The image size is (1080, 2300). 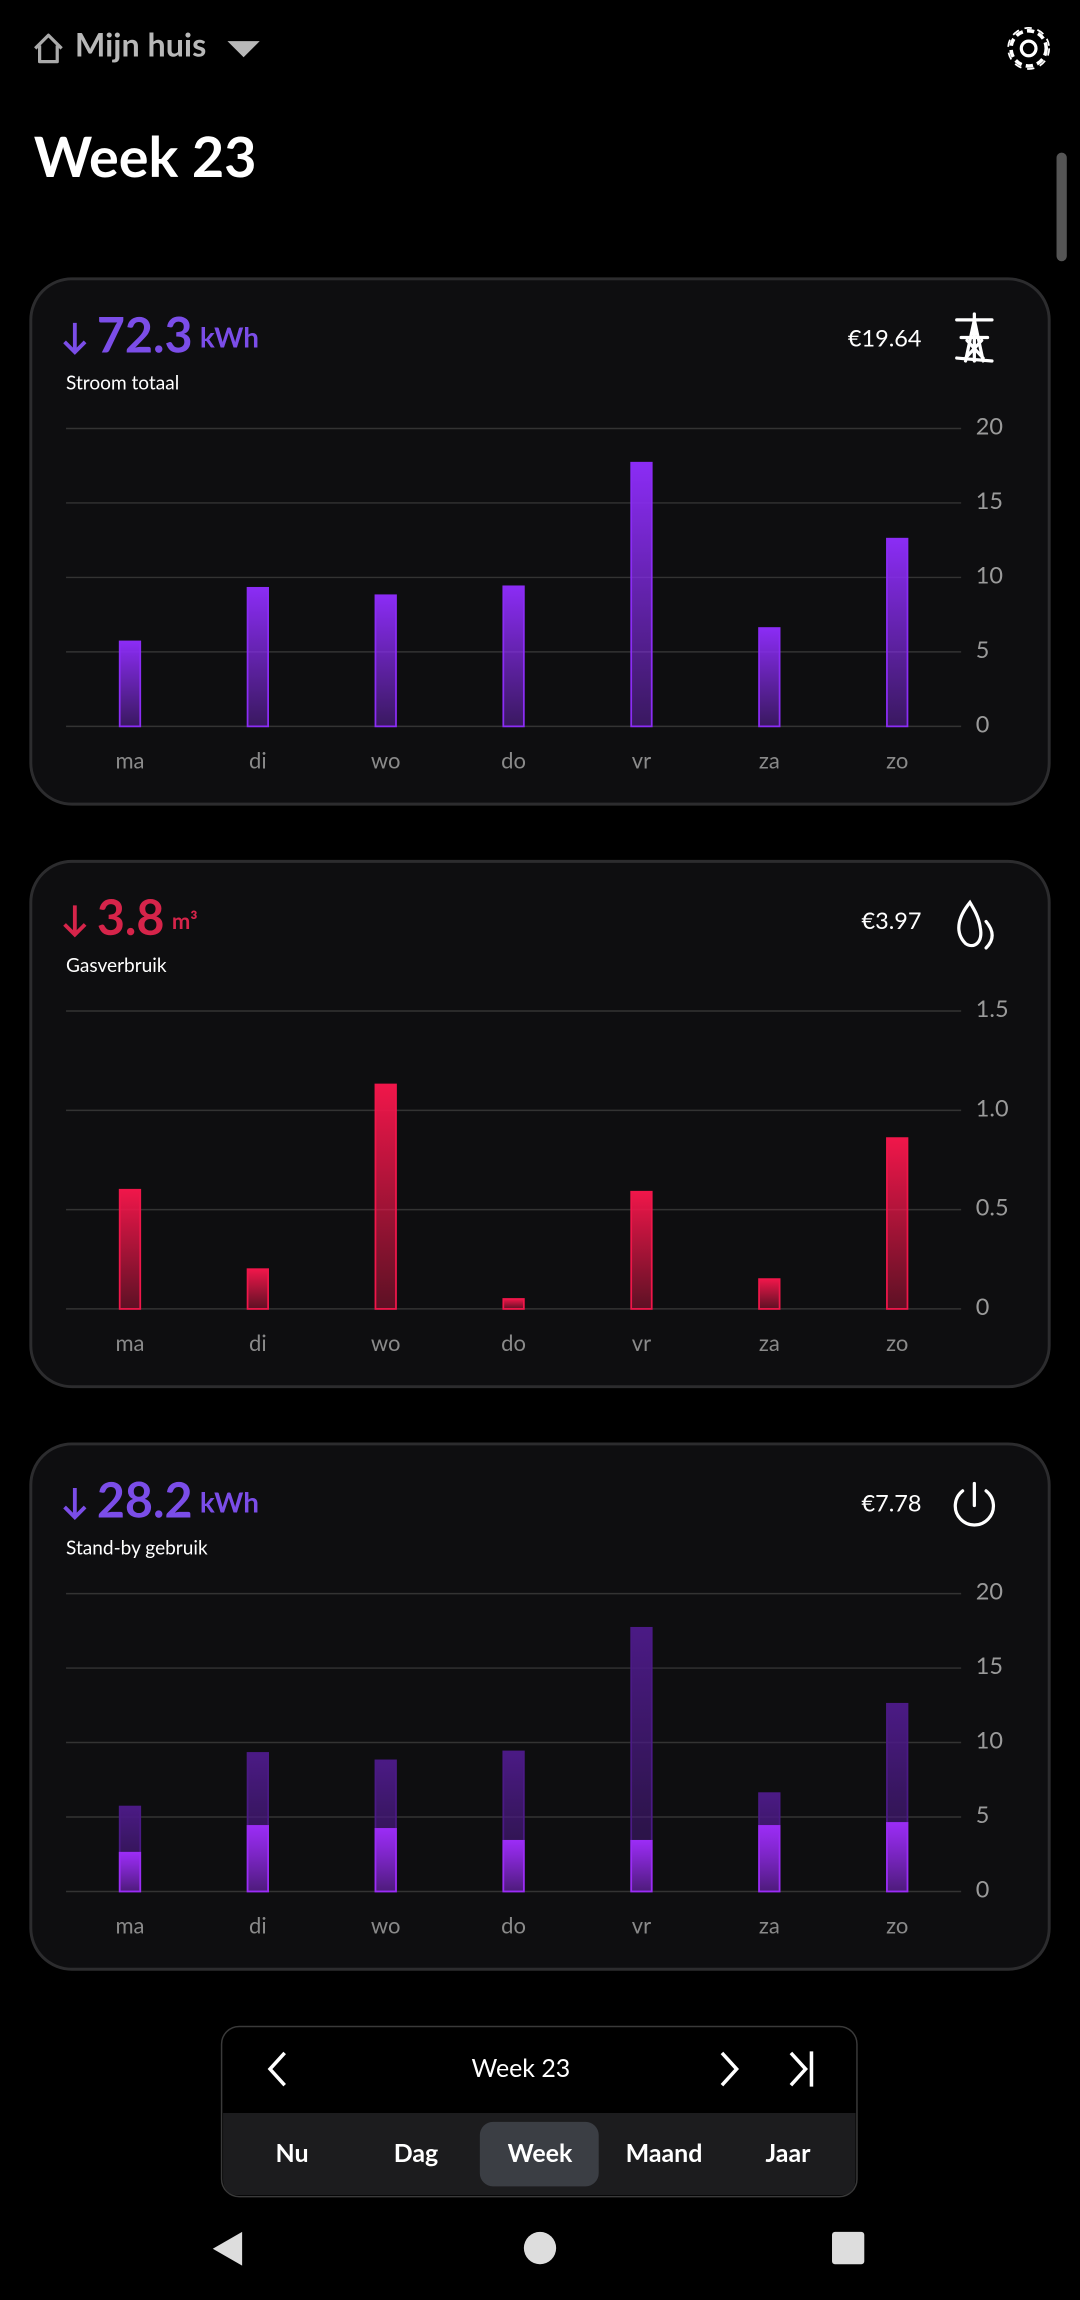 What do you see at coordinates (140, 44) in the screenshot?
I see `home-name: Mijn huis` at bounding box center [140, 44].